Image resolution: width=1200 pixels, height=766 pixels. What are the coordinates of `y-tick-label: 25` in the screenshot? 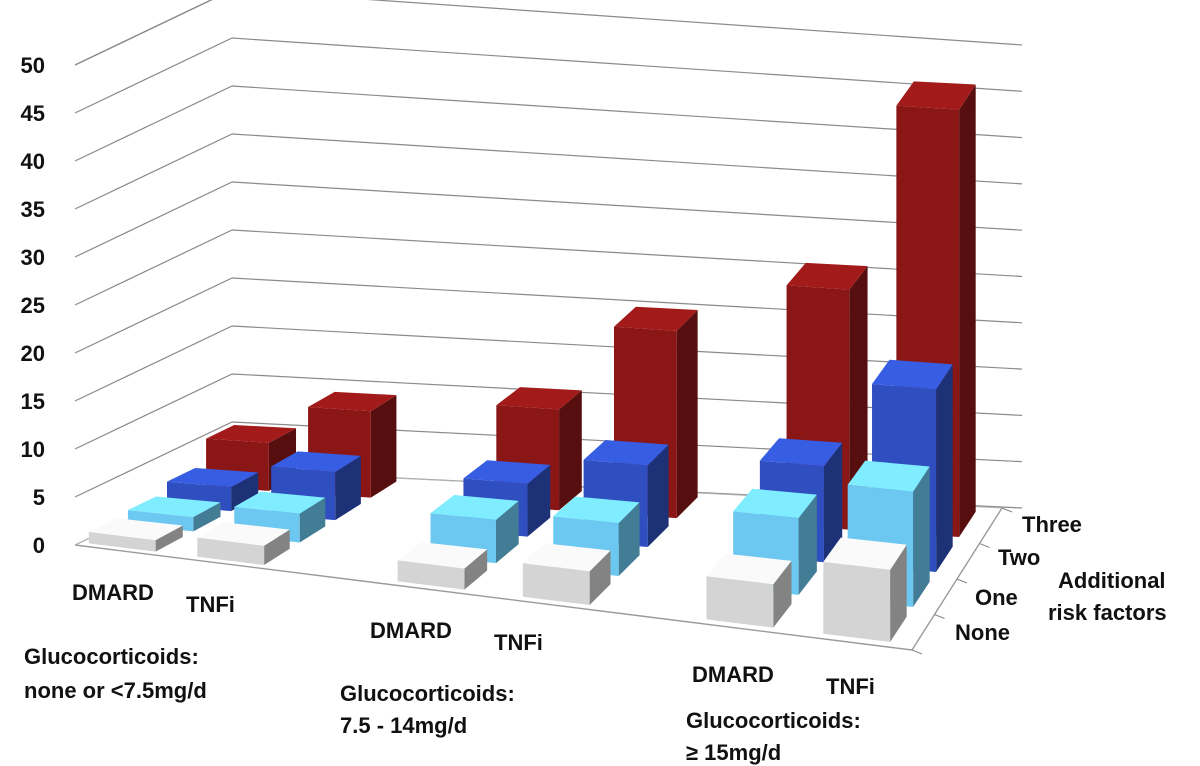 It's located at (33, 305).